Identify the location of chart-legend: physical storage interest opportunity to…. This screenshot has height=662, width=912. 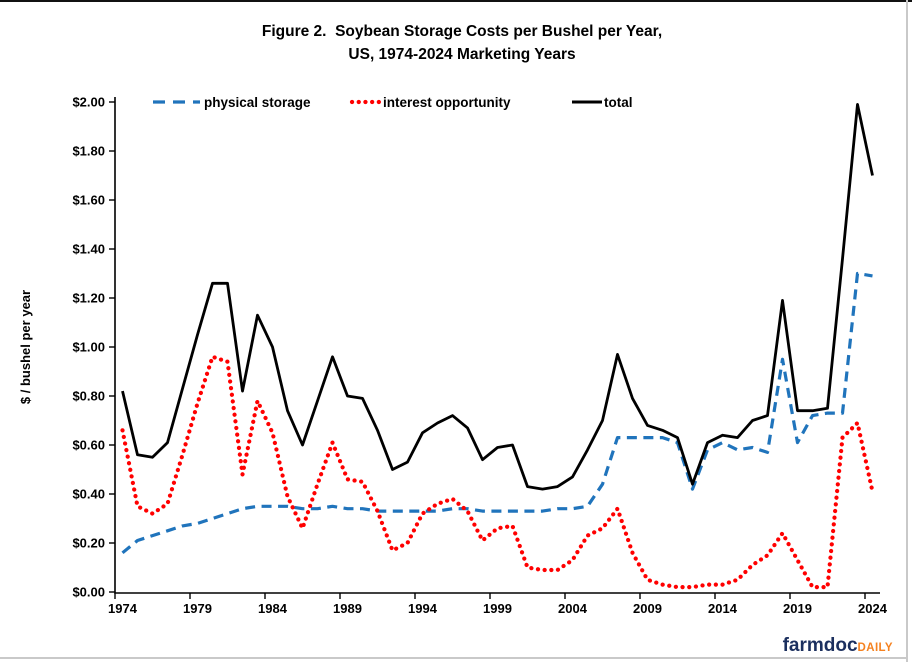
(393, 102).